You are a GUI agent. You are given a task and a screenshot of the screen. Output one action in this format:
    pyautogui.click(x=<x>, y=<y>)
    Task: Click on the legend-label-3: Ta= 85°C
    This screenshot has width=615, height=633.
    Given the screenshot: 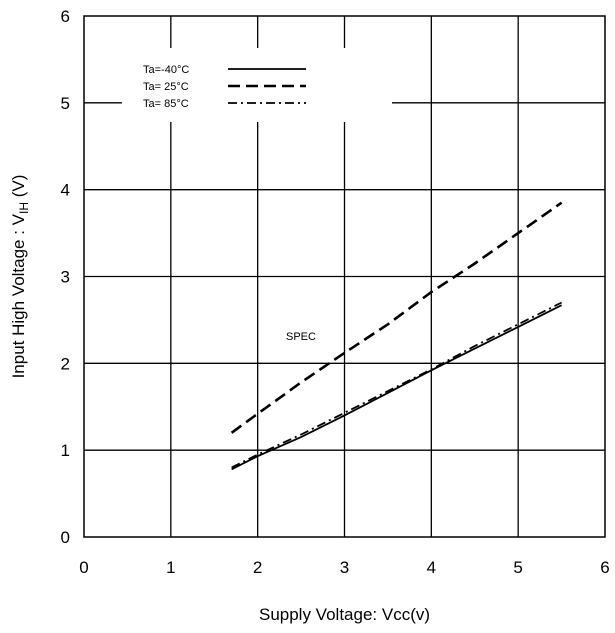 What is the action you would take?
    pyautogui.click(x=166, y=104)
    